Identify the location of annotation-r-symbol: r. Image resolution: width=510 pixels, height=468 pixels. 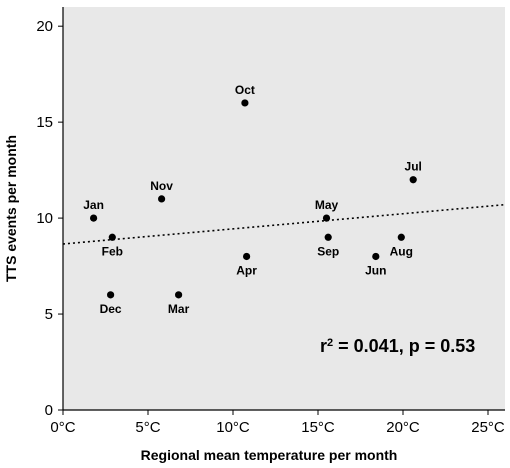
(323, 346).